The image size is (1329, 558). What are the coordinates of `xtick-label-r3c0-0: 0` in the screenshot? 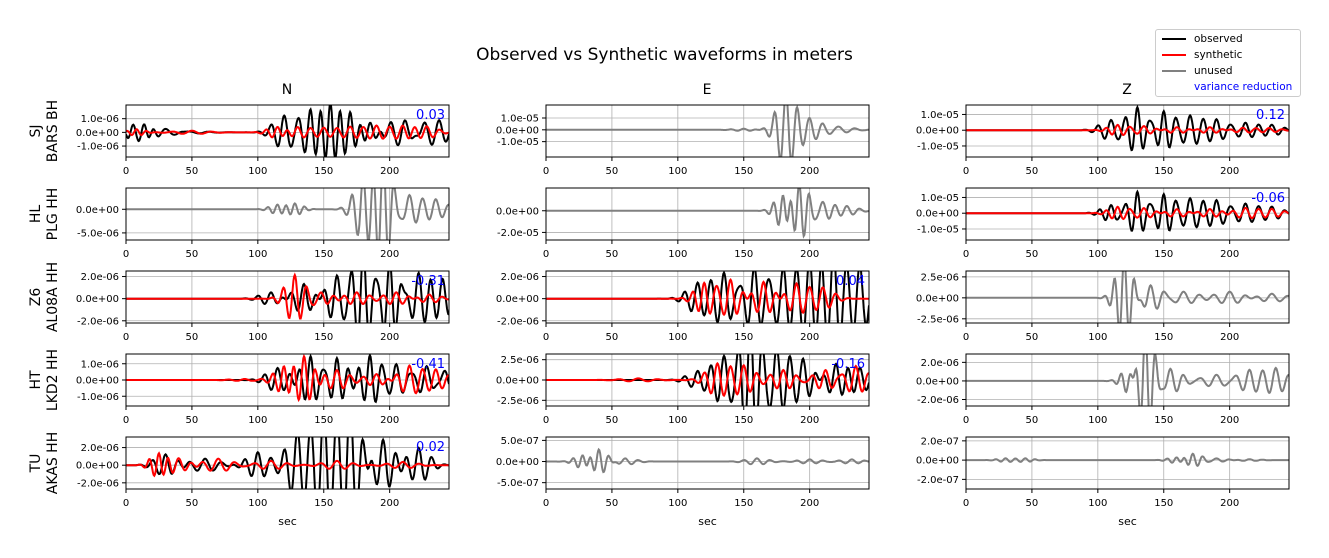 It's located at (126, 420).